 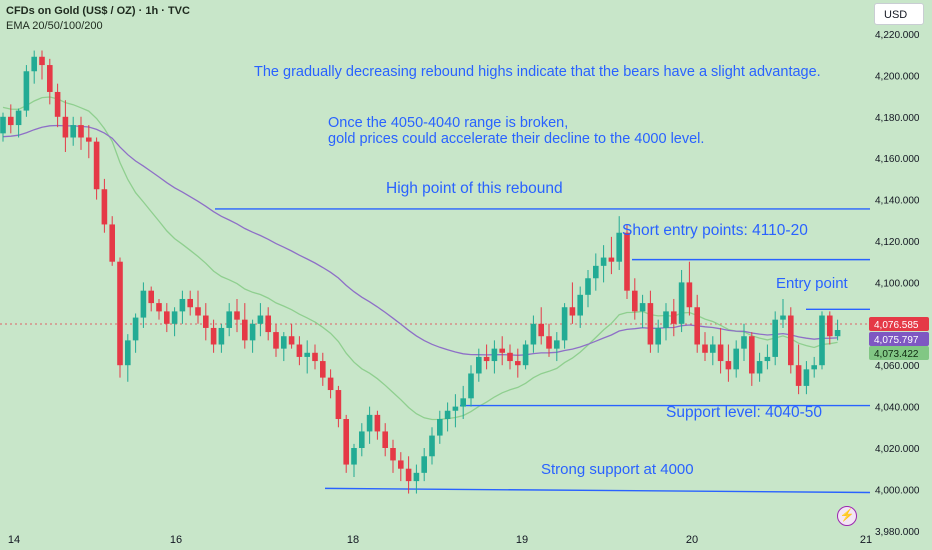 What do you see at coordinates (897, 408) in the screenshot?
I see `y-tick-label: 4,040.000` at bounding box center [897, 408].